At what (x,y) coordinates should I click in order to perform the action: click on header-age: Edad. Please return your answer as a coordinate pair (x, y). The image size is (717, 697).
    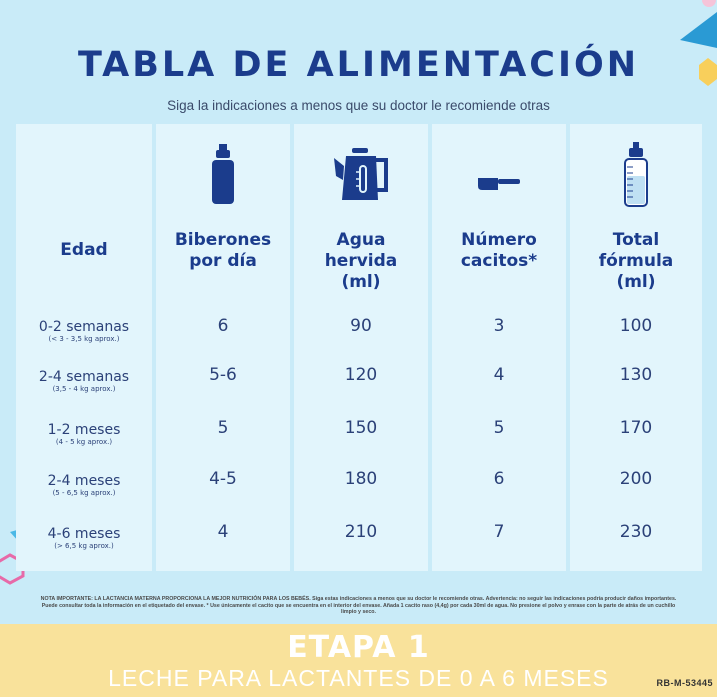
    Looking at the image, I should click on (84, 250).